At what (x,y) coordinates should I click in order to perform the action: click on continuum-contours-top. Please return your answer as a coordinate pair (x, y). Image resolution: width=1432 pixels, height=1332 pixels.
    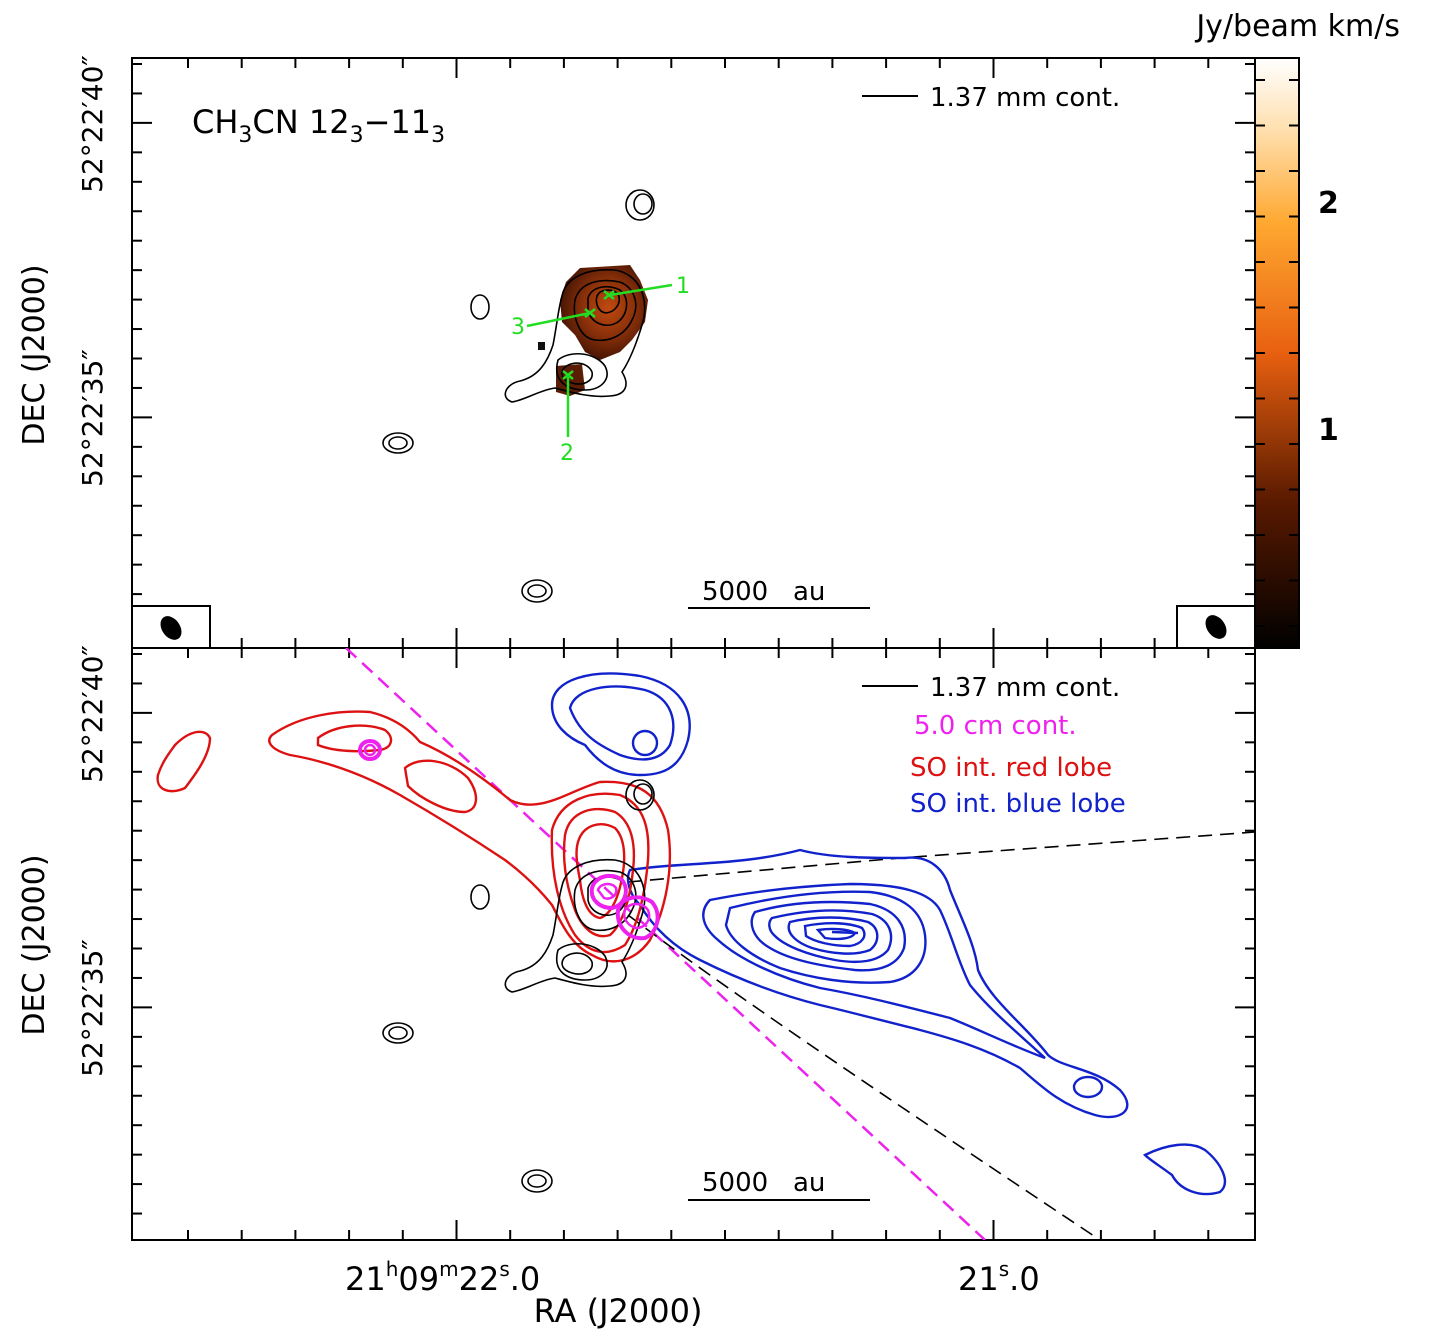
    Looking at the image, I should click on (518, 396).